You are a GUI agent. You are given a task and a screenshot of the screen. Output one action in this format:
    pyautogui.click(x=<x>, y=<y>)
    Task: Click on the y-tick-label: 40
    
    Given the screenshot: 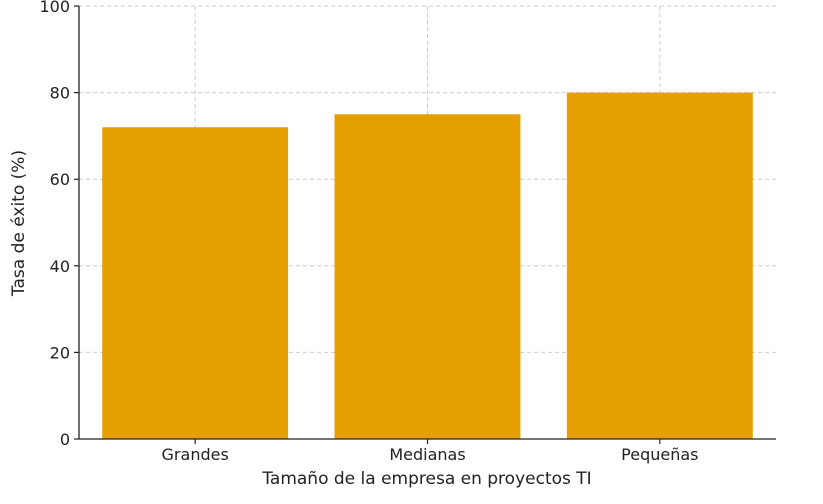 What is the action you would take?
    pyautogui.click(x=60, y=266)
    